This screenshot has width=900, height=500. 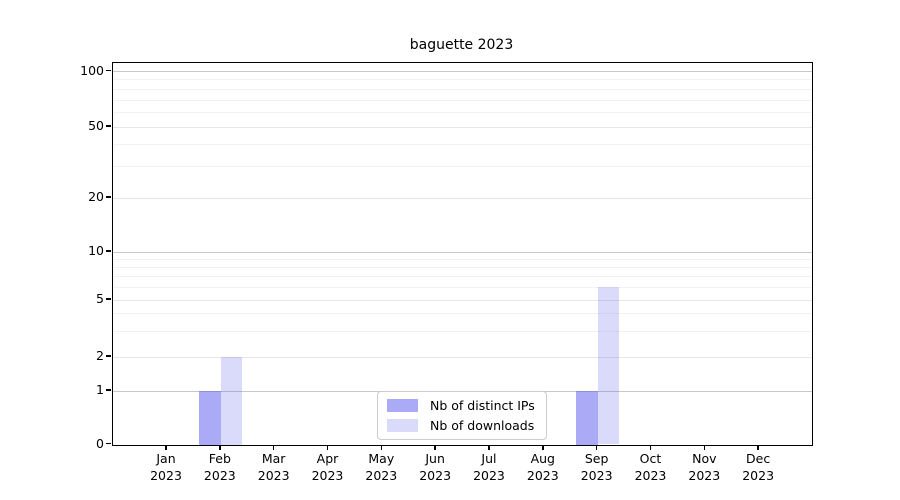 I want to click on x-tick-label-line: Mar, so click(x=273, y=458).